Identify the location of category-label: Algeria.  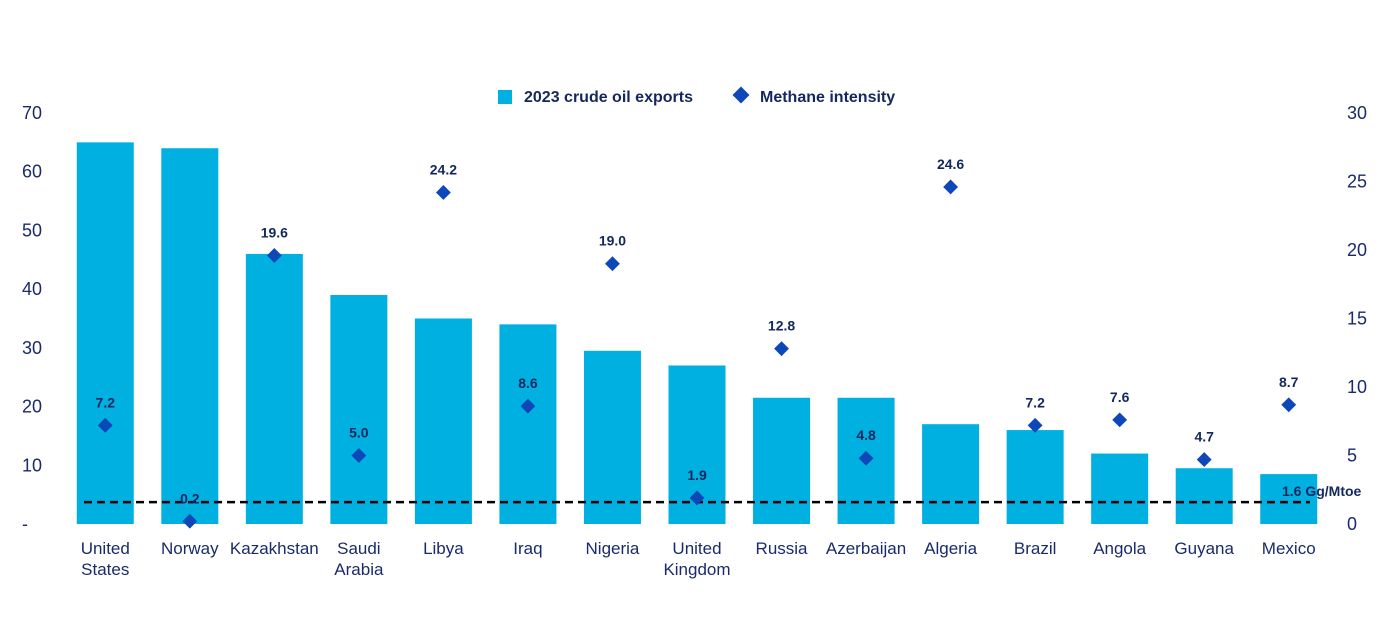
(950, 548).